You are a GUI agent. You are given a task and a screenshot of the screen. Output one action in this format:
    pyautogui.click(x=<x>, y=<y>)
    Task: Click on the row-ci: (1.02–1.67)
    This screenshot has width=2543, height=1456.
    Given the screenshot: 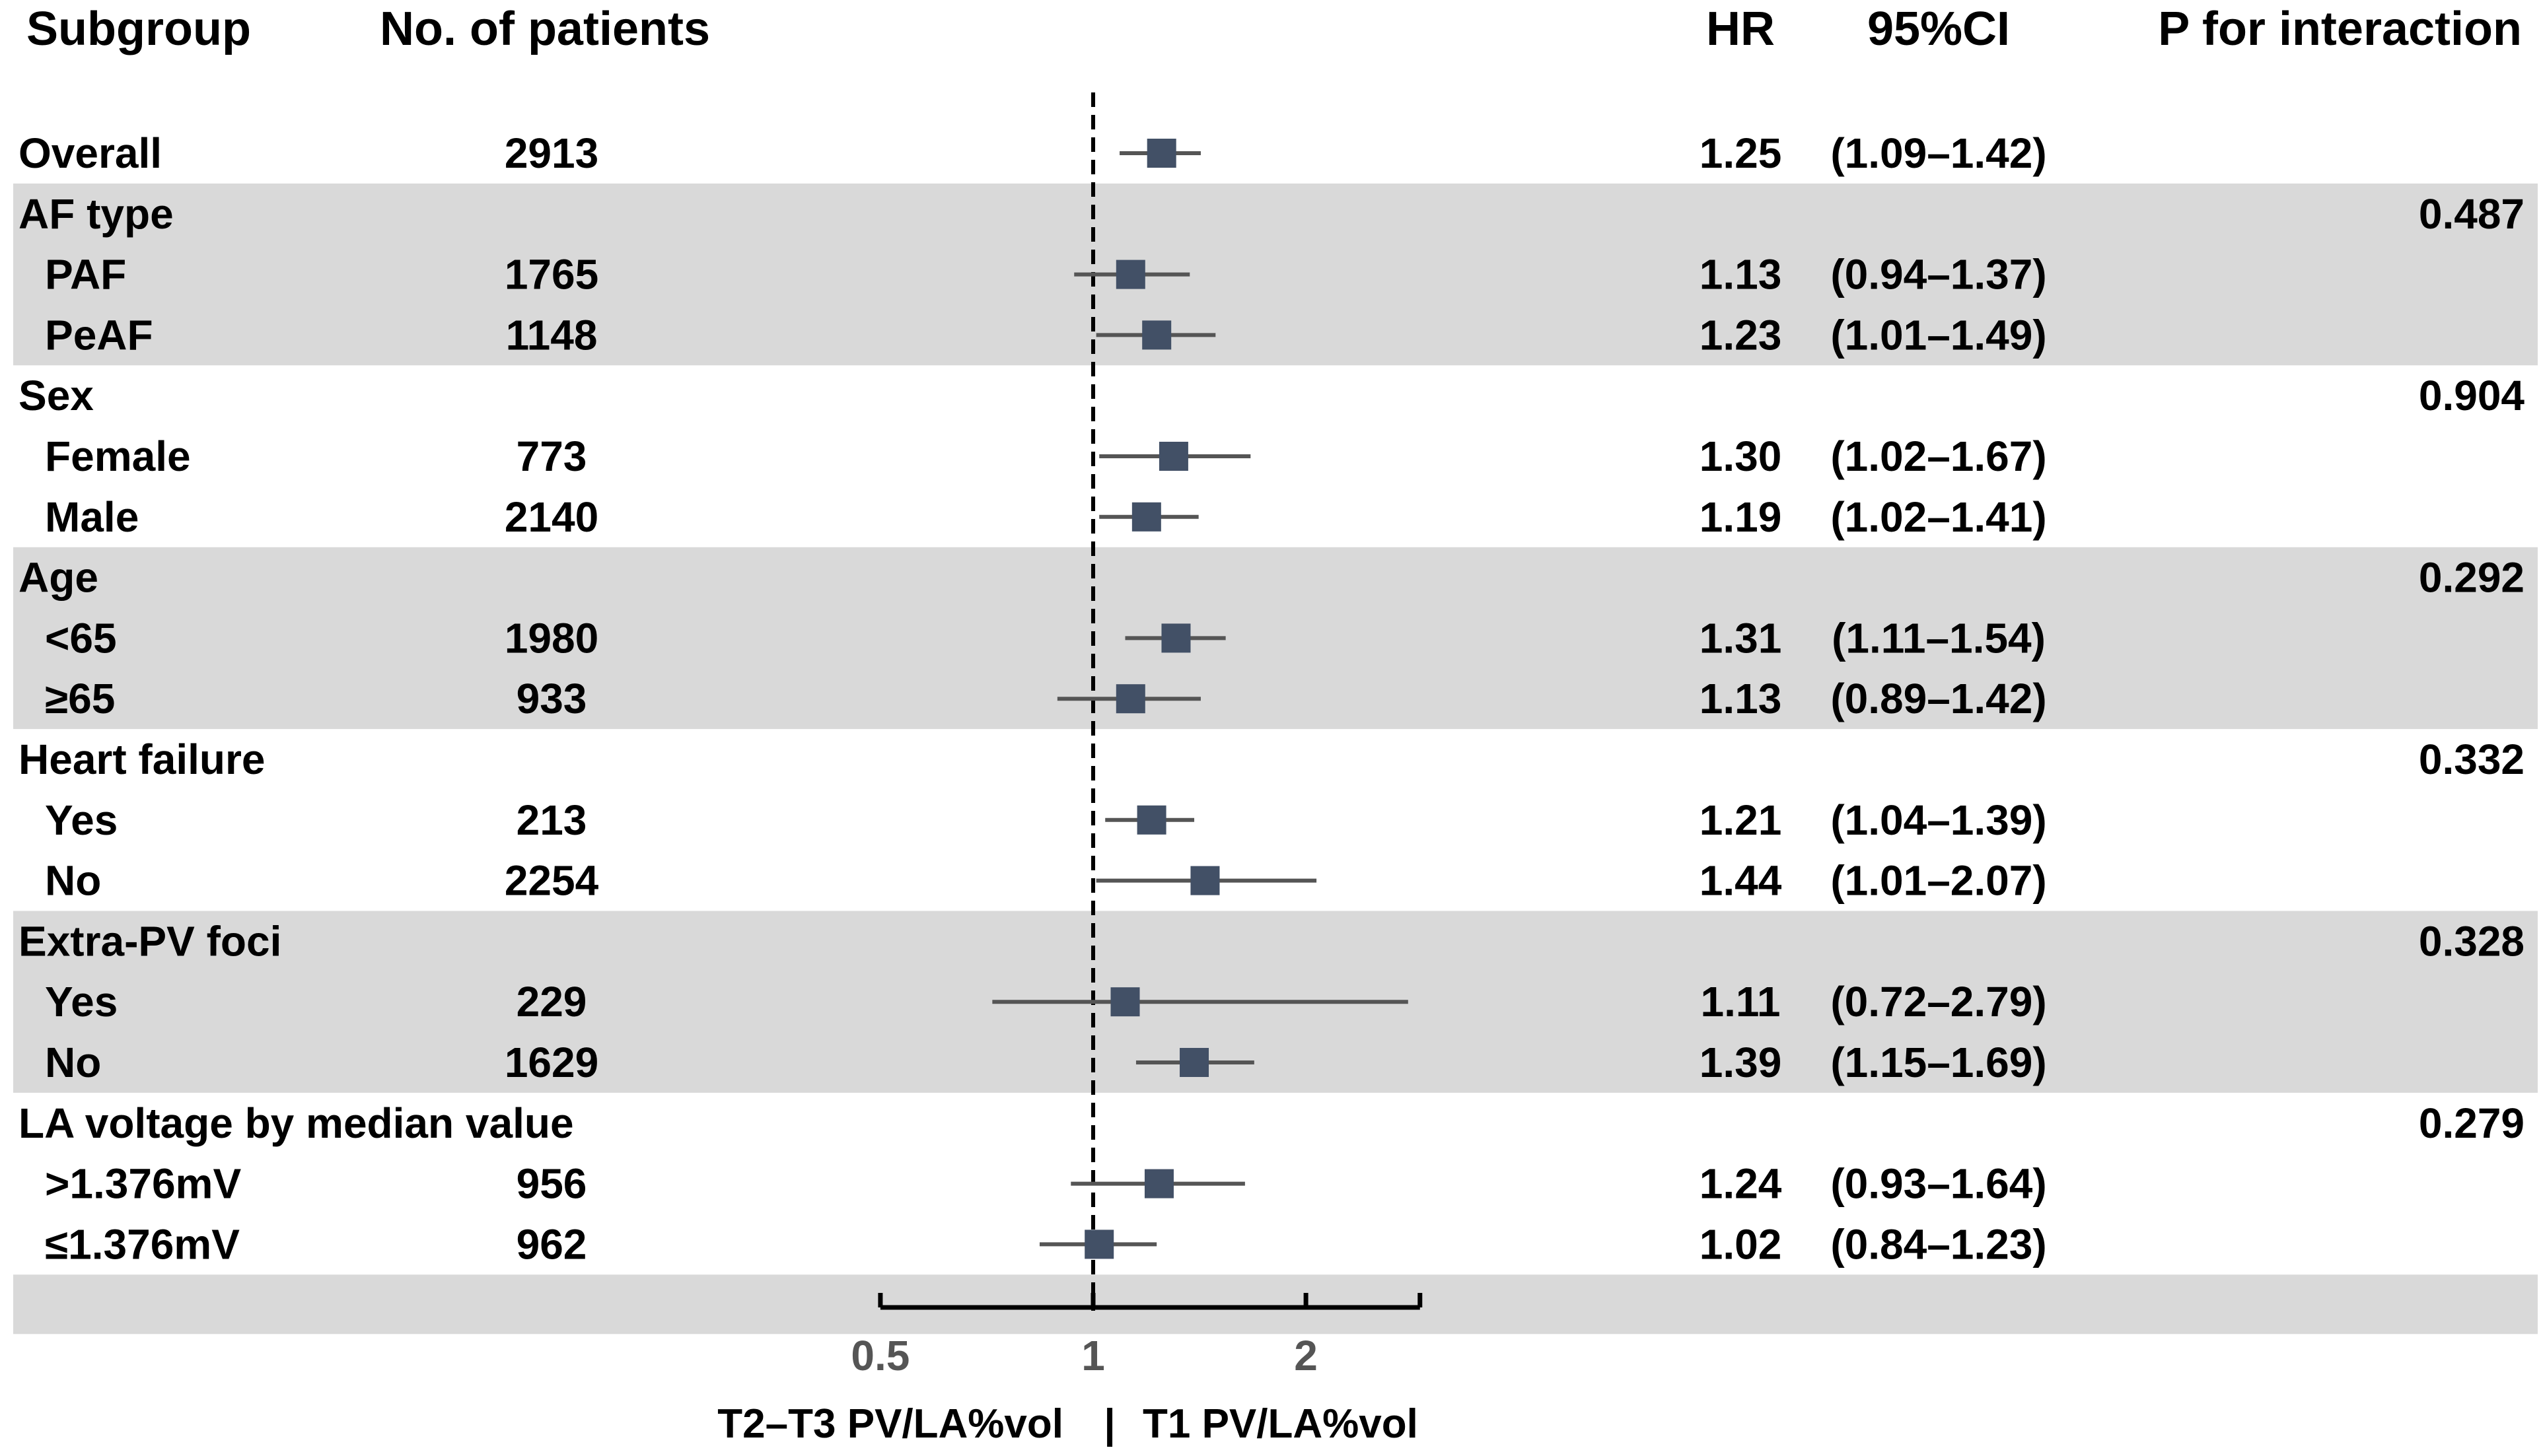 What is the action you would take?
    pyautogui.click(x=1938, y=456)
    